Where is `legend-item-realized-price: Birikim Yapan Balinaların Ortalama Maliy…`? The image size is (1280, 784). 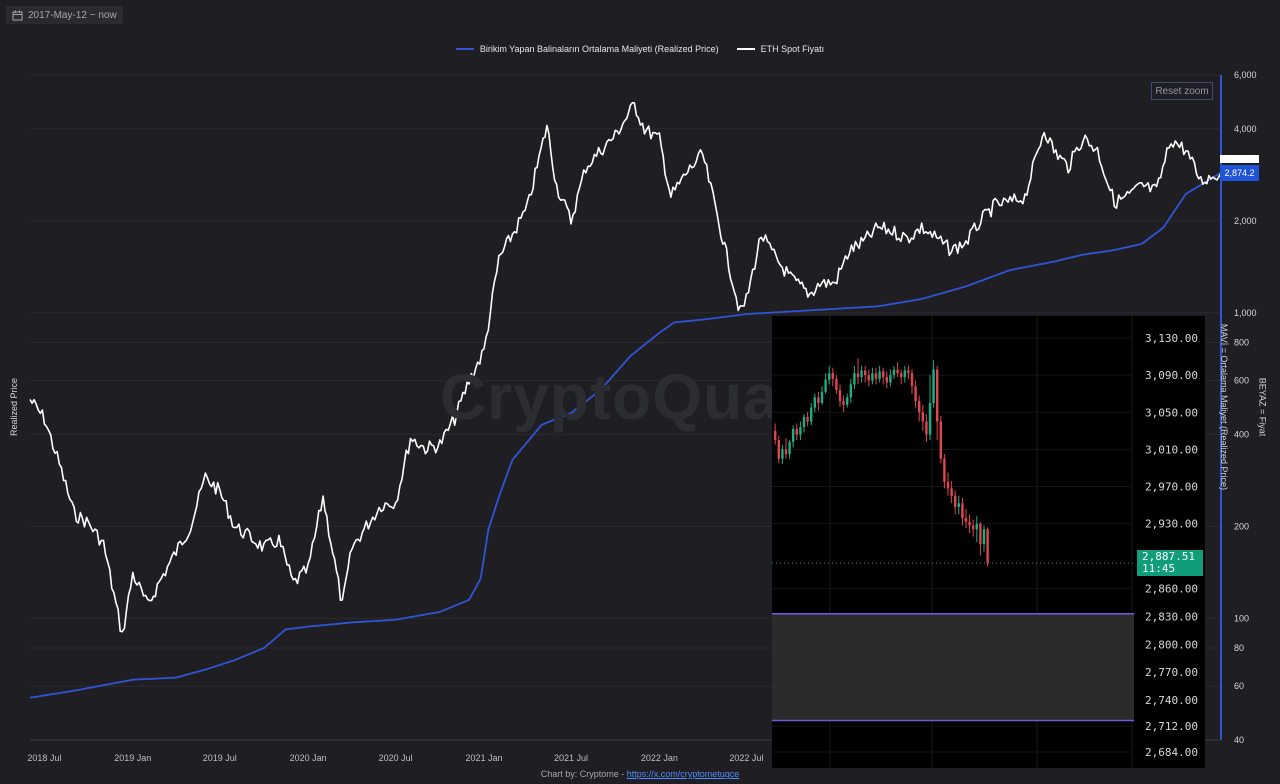 legend-item-realized-price: Birikim Yapan Balinaların Ortalama Maliy… is located at coordinates (587, 49).